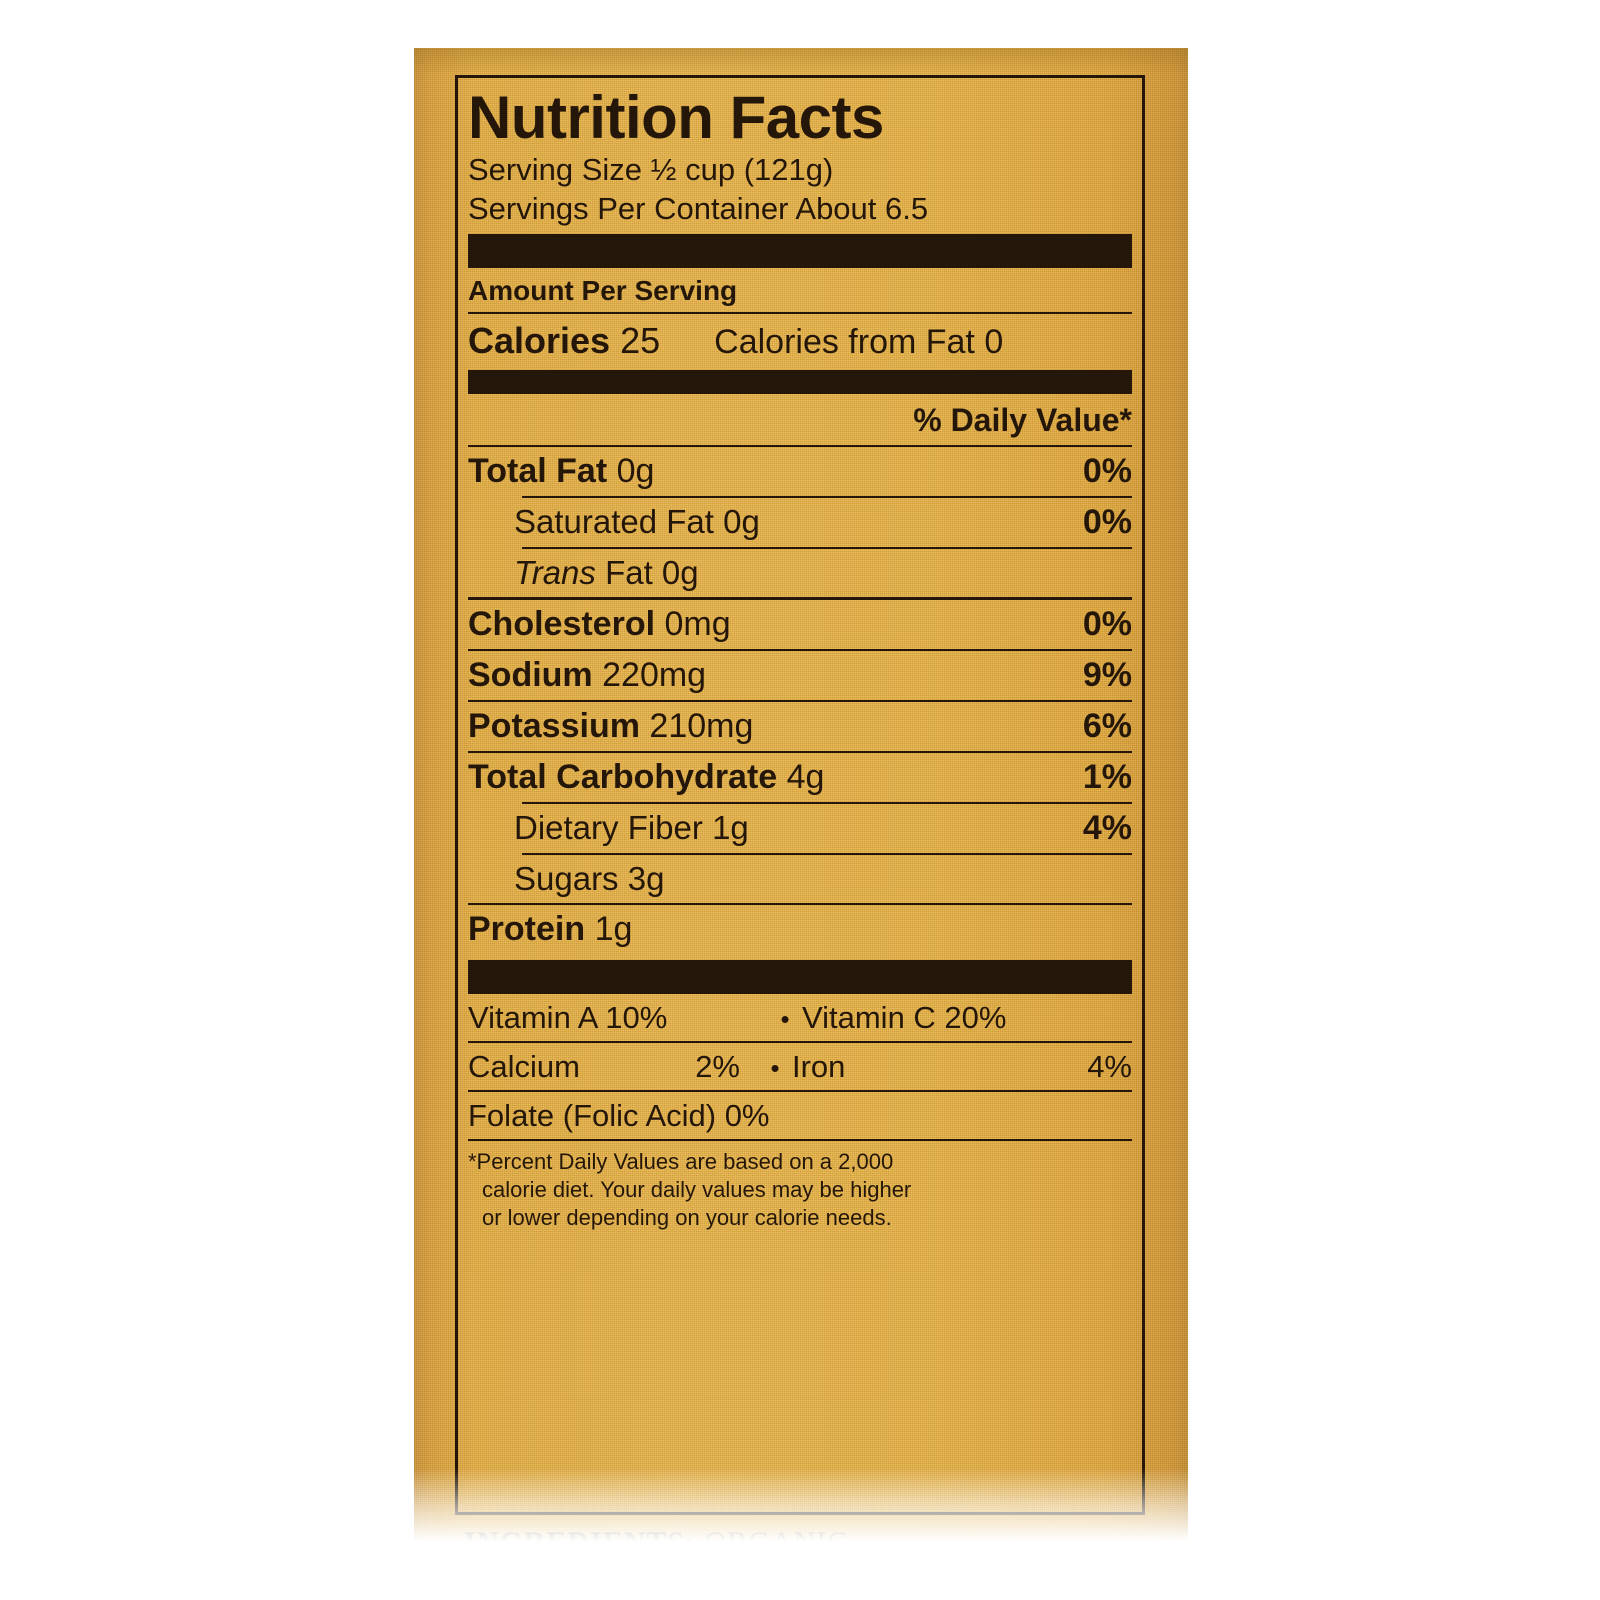  What do you see at coordinates (1022, 420) in the screenshot?
I see `daily-value-header: % Daily Value*` at bounding box center [1022, 420].